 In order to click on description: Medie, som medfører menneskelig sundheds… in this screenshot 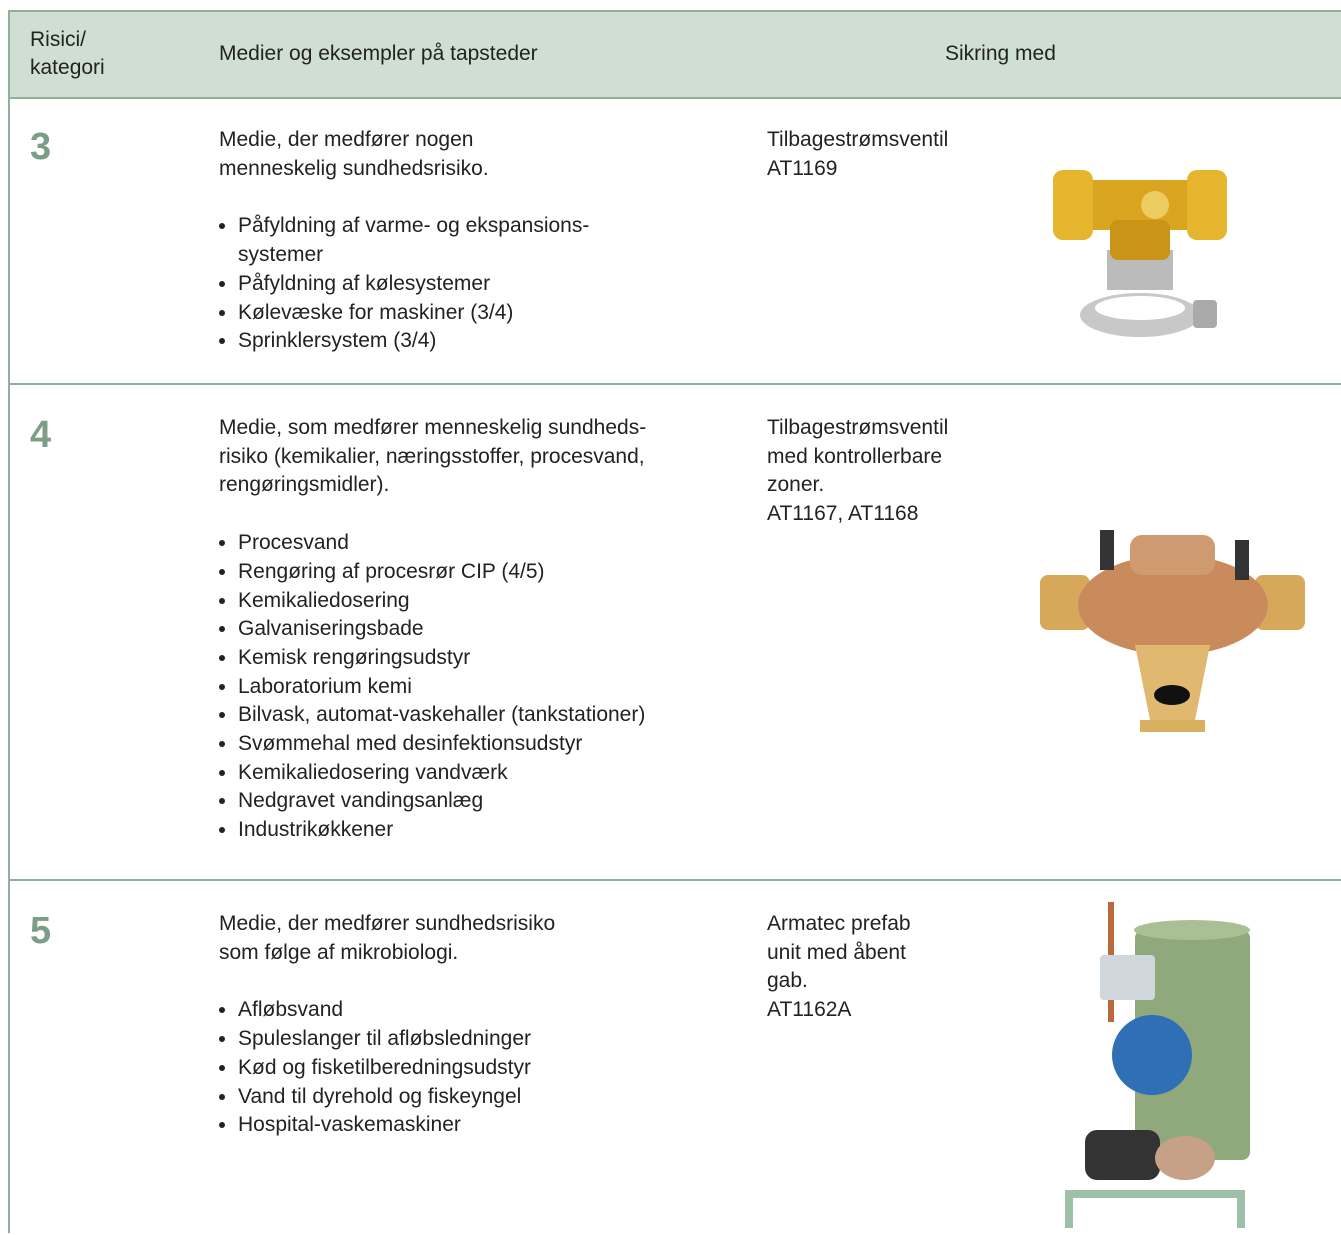, I will do `click(479, 629)`.